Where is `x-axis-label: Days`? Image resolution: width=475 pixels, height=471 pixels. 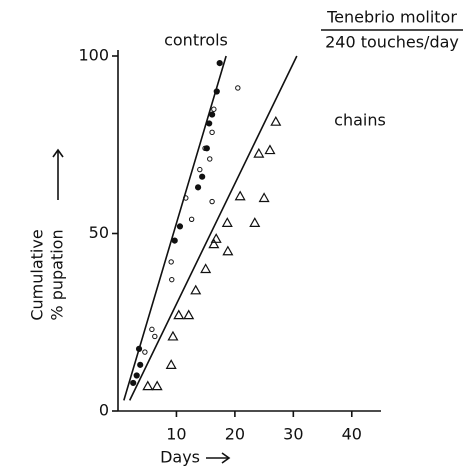
x-axis-label: Days is located at coordinates (180, 457).